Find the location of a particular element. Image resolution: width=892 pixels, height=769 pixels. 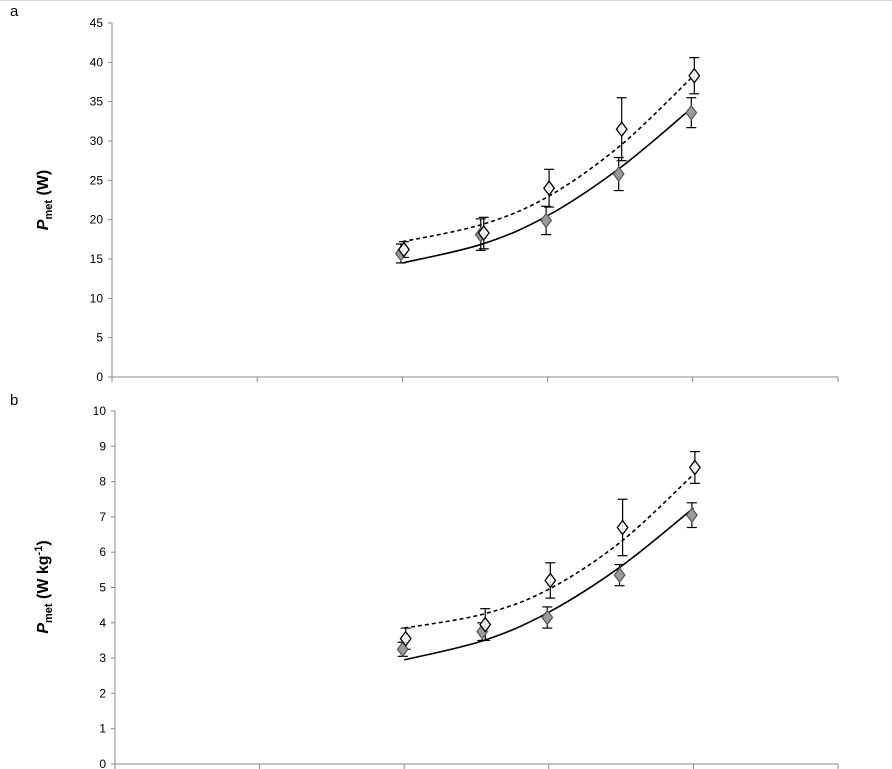

y-tick-label: 40 is located at coordinates (97, 62).